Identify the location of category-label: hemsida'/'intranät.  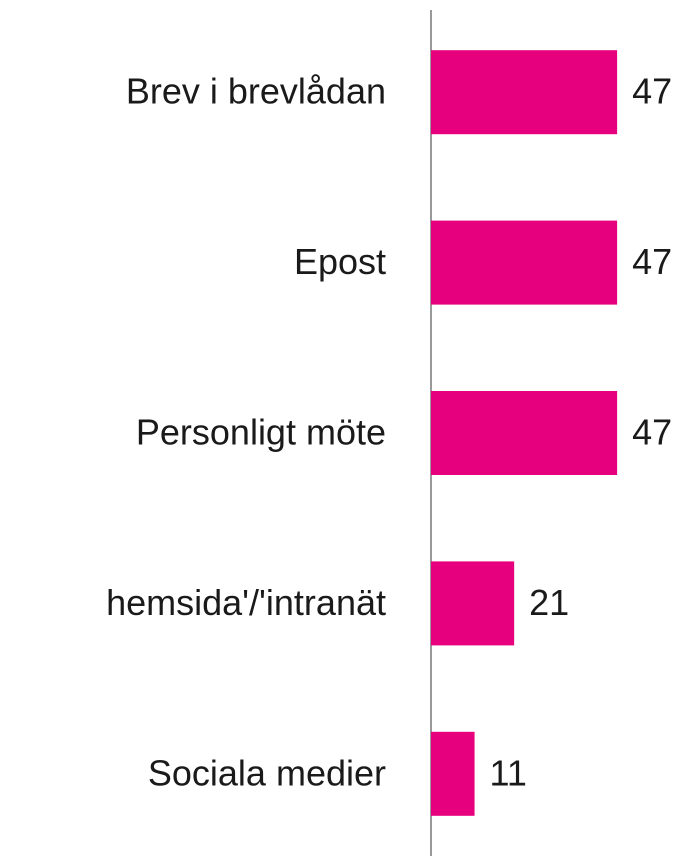
(246, 602).